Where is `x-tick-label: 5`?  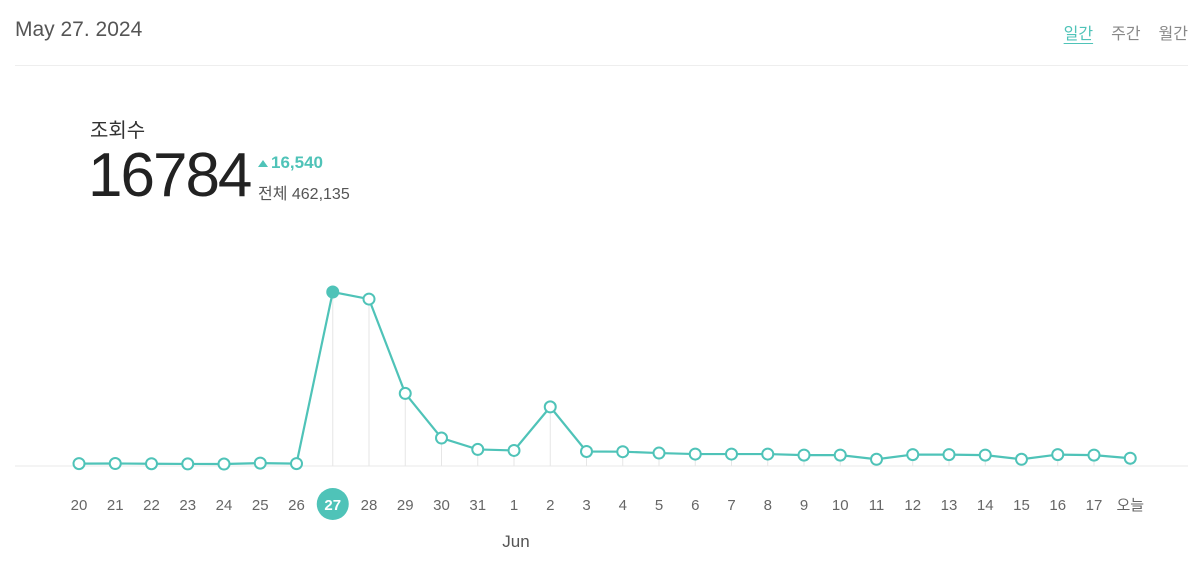
x-tick-label: 5 is located at coordinates (659, 505).